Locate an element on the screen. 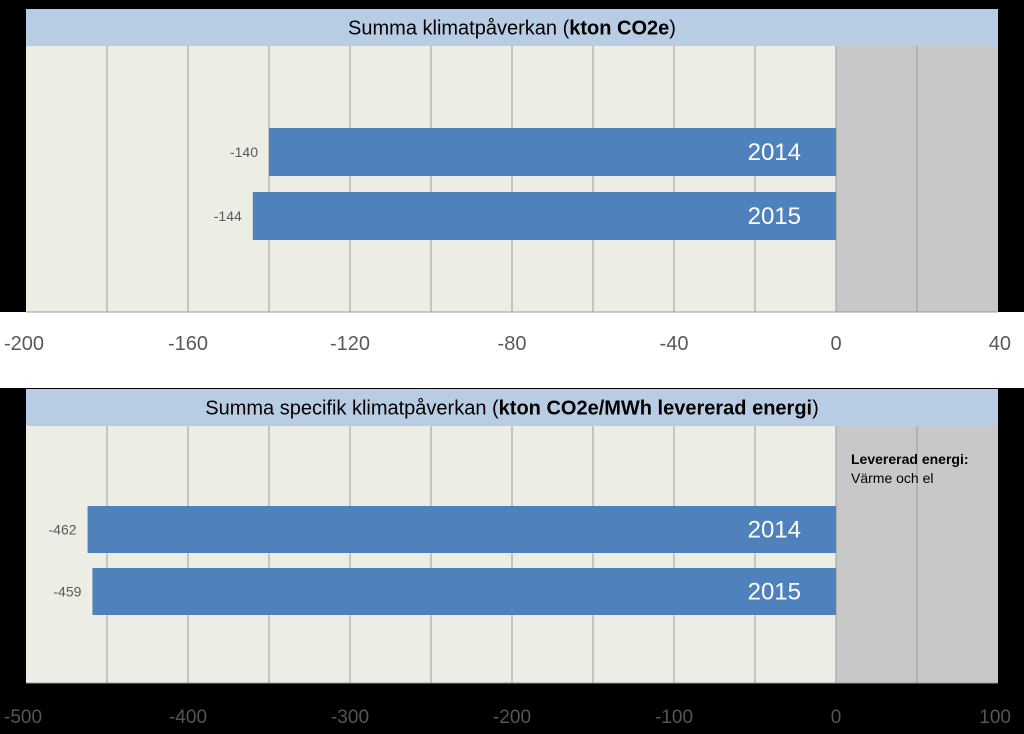  x-tick-label: -400 is located at coordinates (188, 717).